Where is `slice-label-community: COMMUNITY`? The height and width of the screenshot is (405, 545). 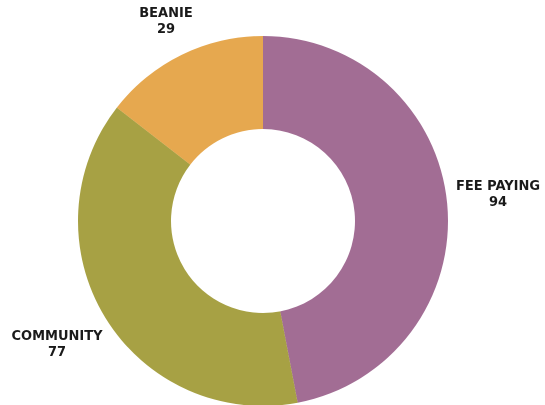
slice-label-community: COMMUNITY is located at coordinates (57, 336).